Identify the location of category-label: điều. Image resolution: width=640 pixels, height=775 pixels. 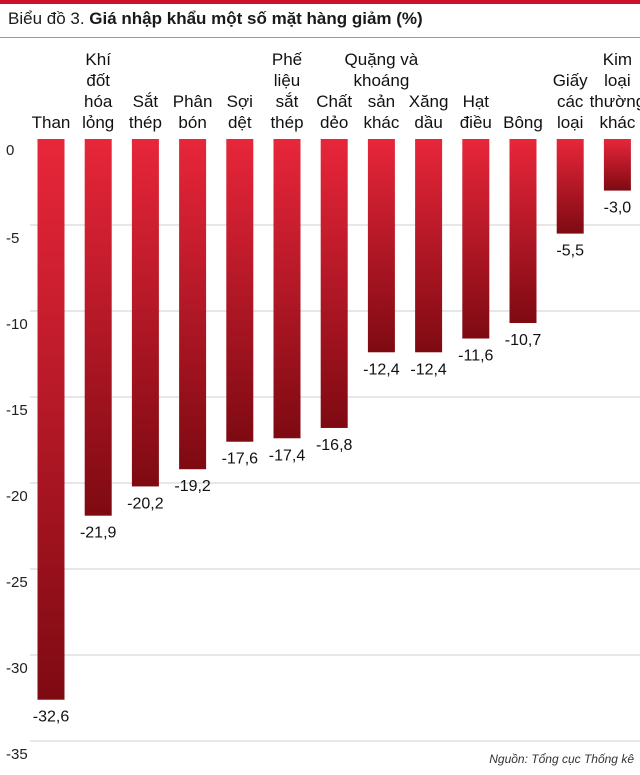
(476, 122).